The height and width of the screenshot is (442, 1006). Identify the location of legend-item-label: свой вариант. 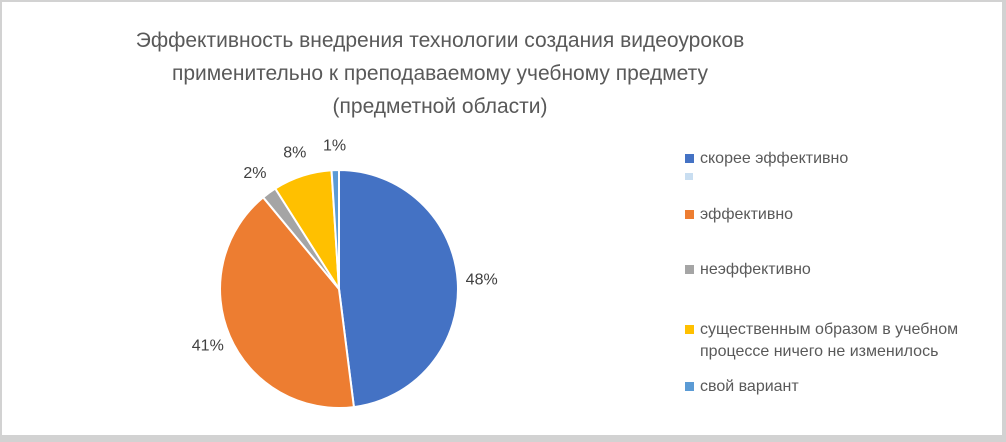
(749, 386).